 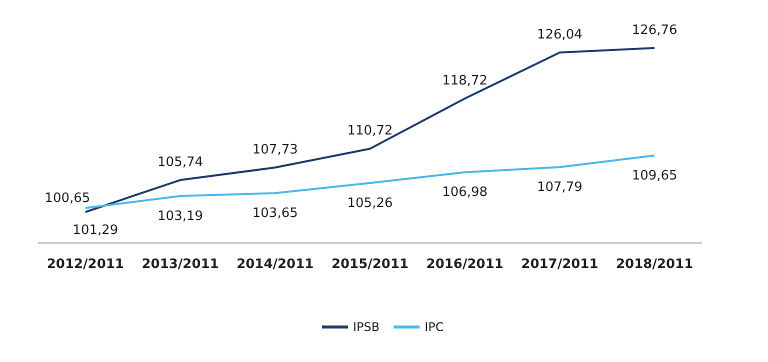 What do you see at coordinates (434, 327) in the screenshot?
I see `legend-label: IPC` at bounding box center [434, 327].